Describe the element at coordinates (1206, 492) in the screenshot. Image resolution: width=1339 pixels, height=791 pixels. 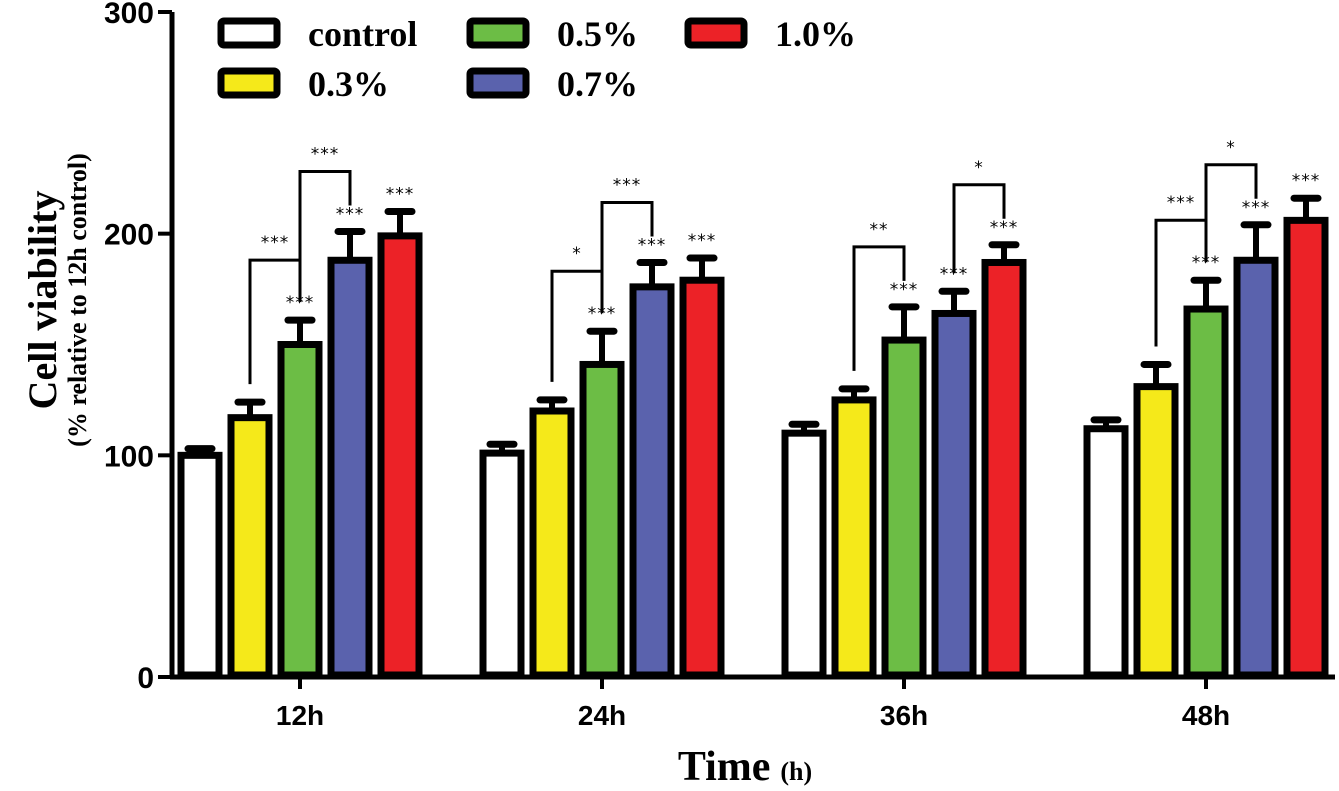
I see `bar-05-48h` at that location.